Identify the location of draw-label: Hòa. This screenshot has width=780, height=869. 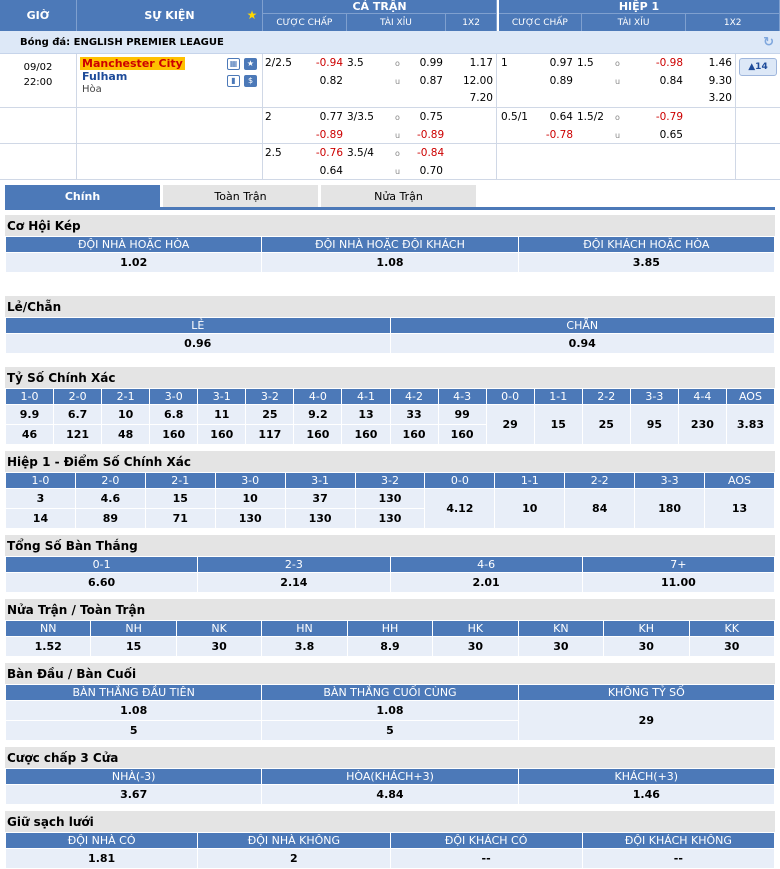
(92, 89).